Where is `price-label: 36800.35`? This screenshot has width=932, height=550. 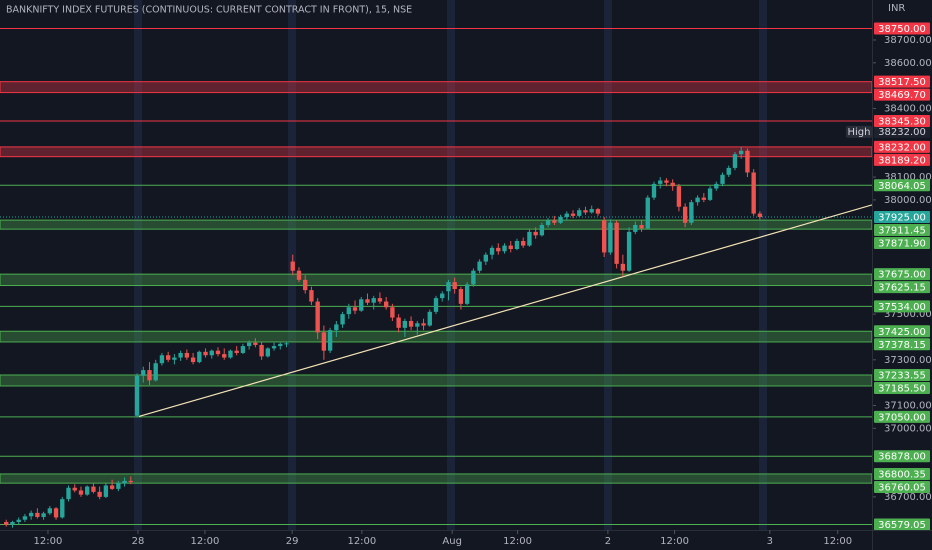
price-label: 36800.35 is located at coordinates (902, 474).